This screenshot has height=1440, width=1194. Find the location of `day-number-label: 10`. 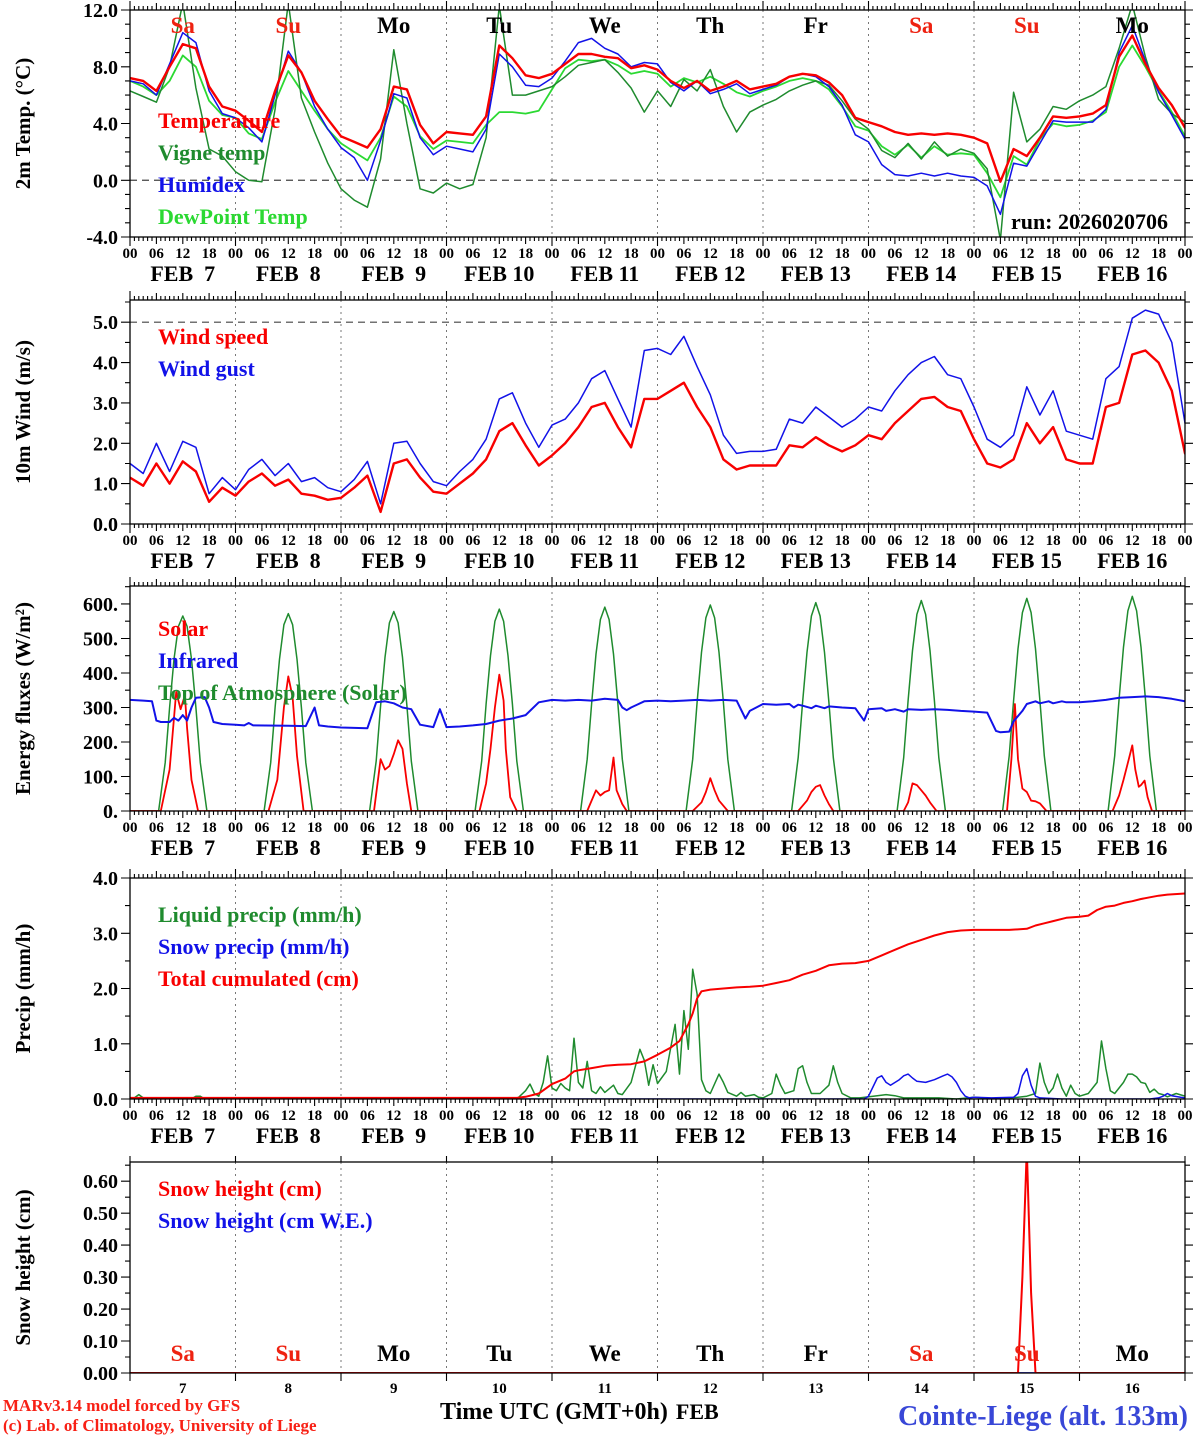

day-number-label: 10 is located at coordinates (499, 1389).